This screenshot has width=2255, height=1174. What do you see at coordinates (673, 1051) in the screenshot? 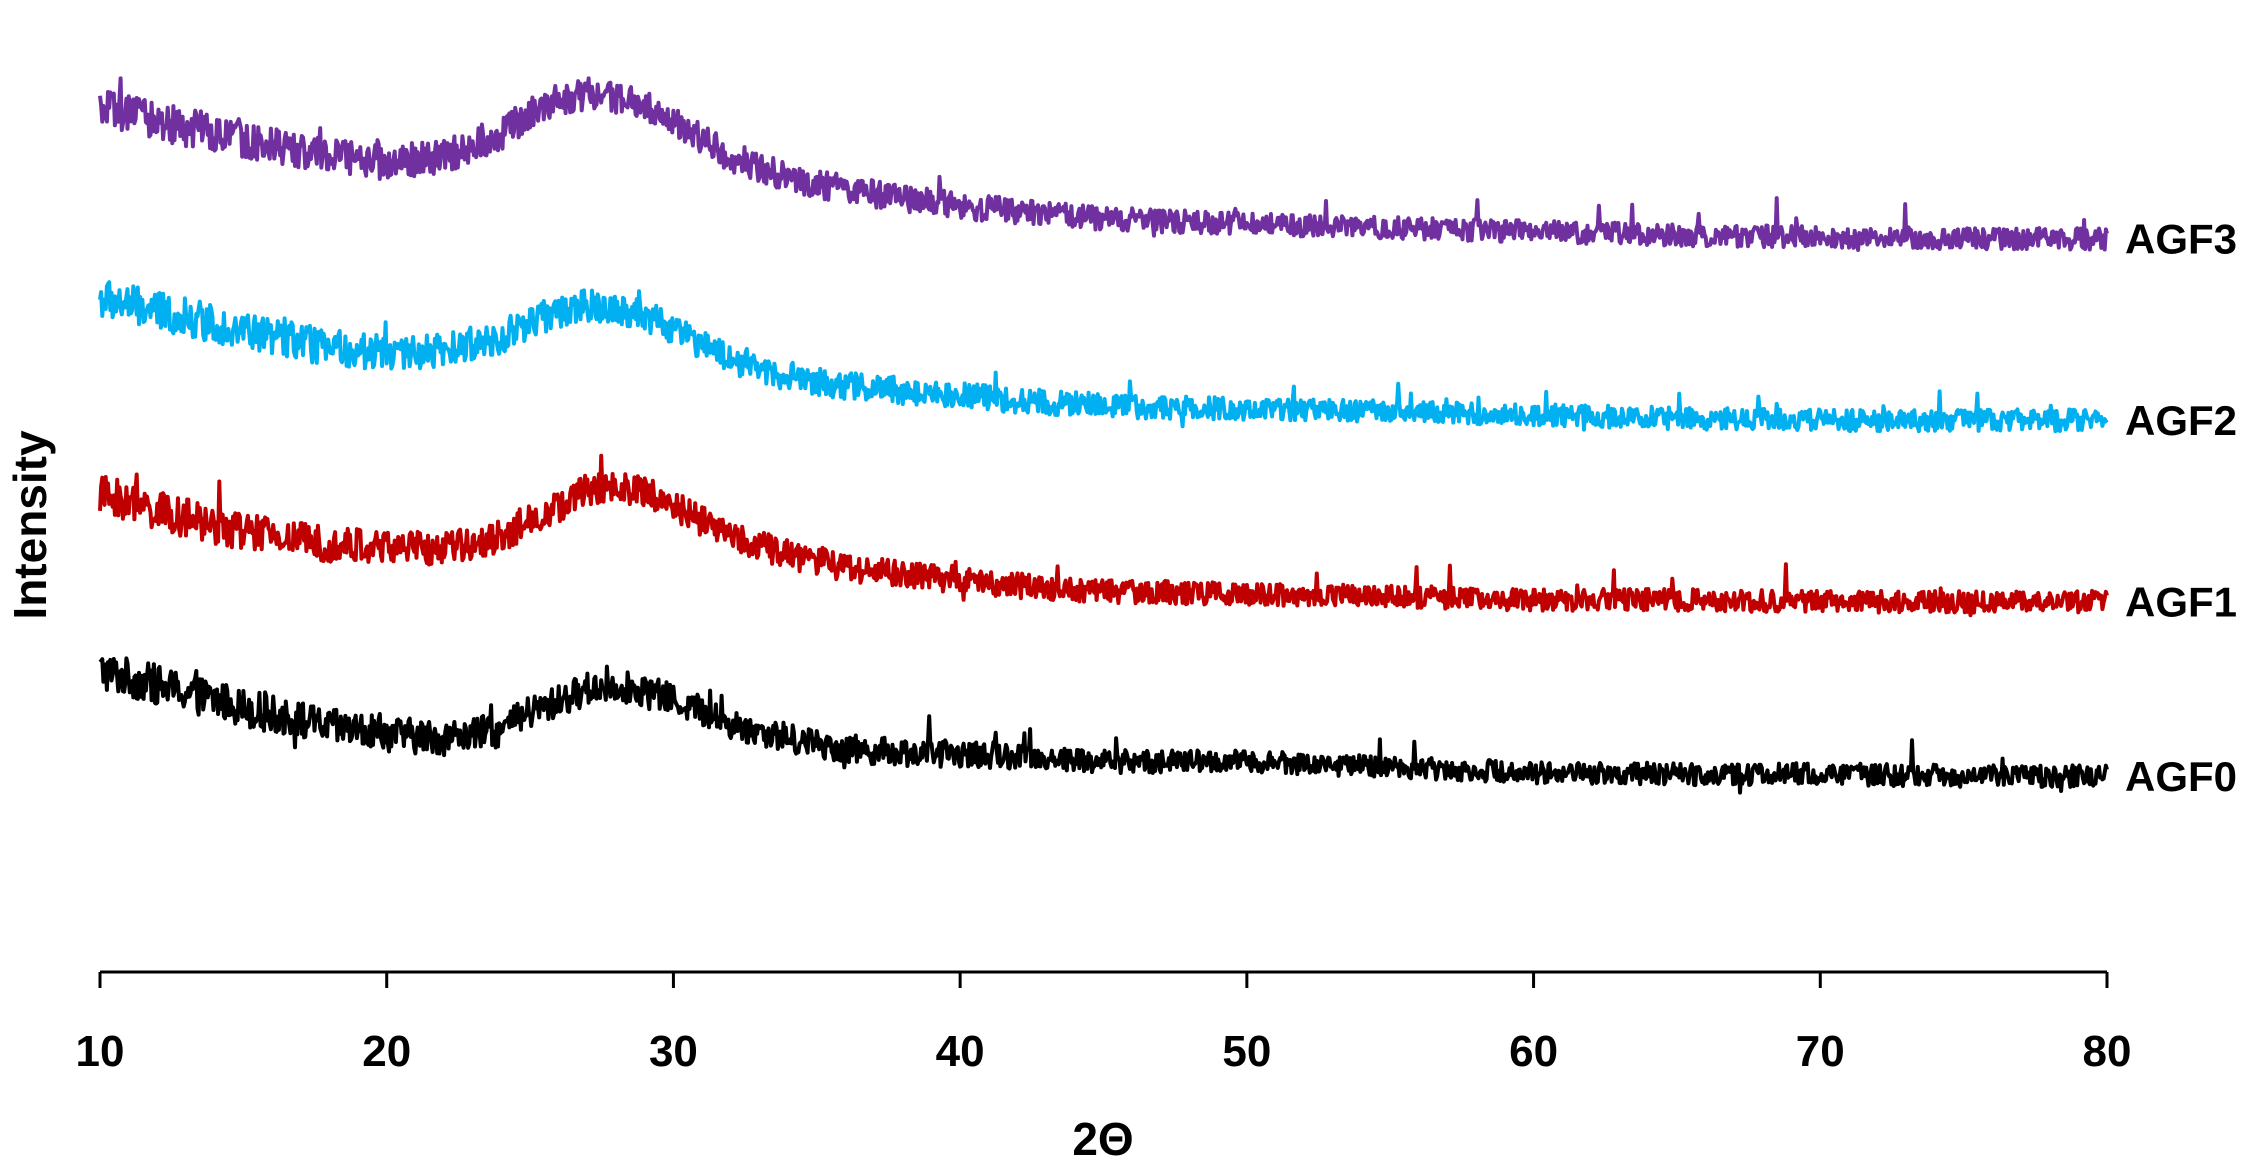
I see `x-tick-label: 30` at bounding box center [673, 1051].